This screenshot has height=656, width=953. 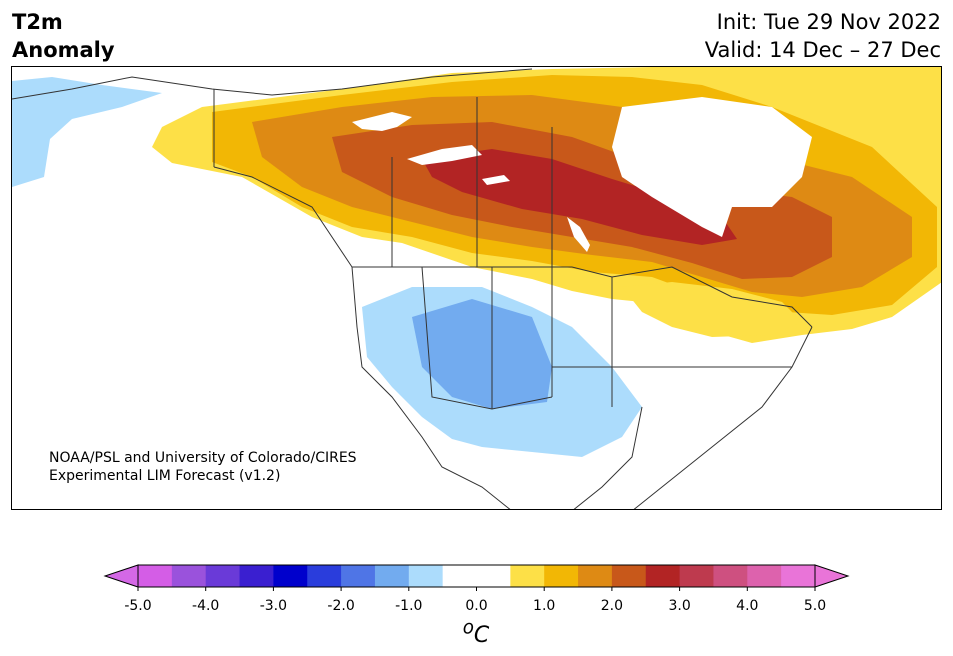 What do you see at coordinates (382, 121) in the screenshot?
I see `lake-great-bear` at bounding box center [382, 121].